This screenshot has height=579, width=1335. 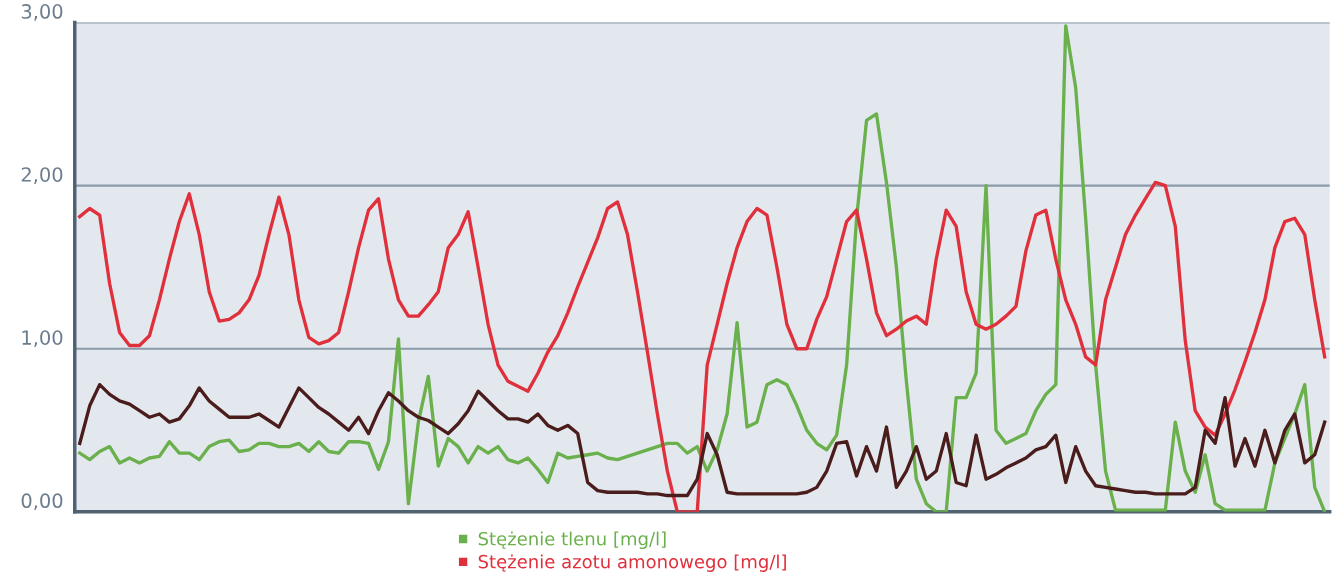 I want to click on y-tick-label: 3,00, so click(x=42, y=12).